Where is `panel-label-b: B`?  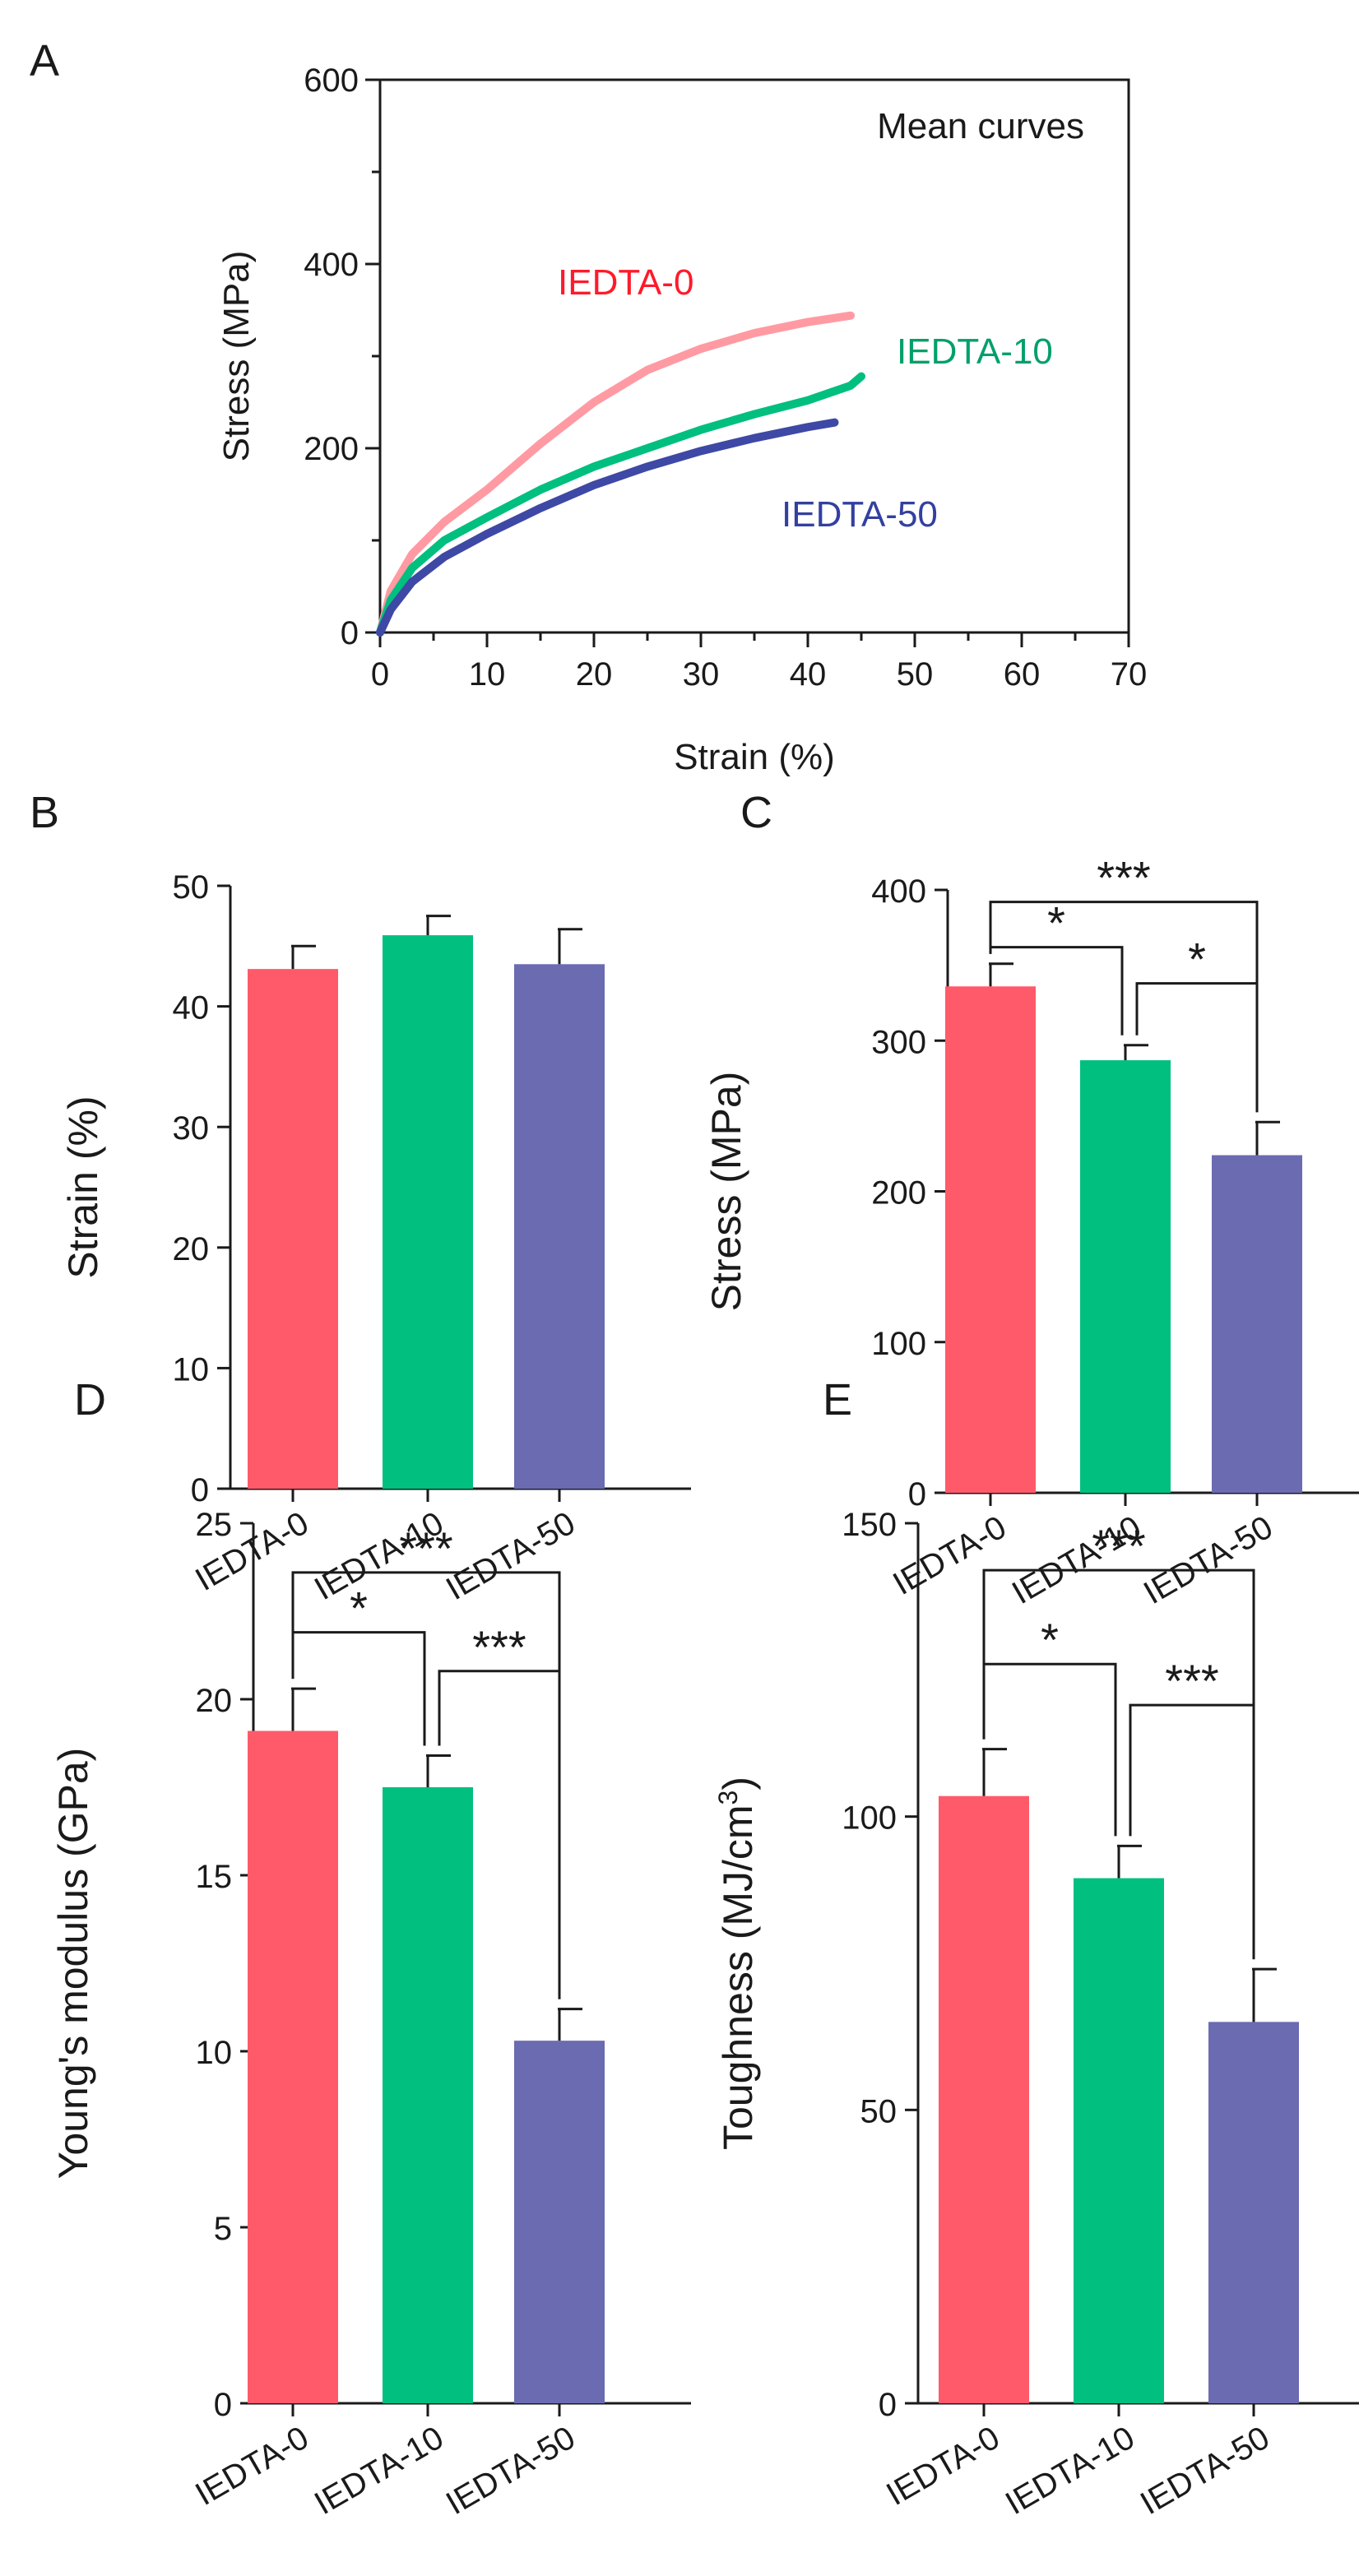
panel-label-b: B is located at coordinates (44, 812).